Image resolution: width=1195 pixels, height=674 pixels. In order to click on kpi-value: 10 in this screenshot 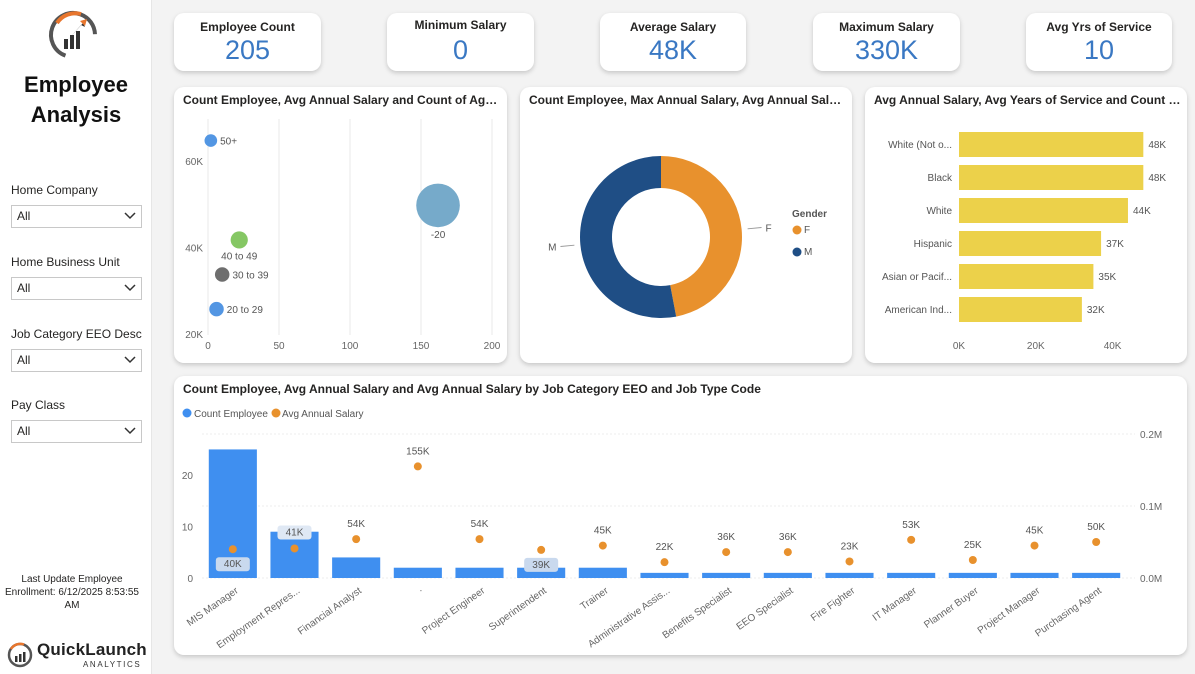, I will do `click(1099, 50)`.